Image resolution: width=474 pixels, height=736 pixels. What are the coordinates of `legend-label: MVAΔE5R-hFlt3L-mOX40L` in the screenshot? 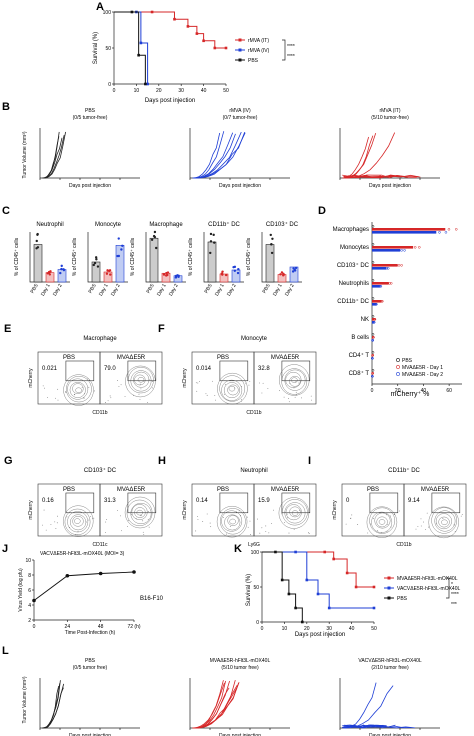 It's located at (427, 579).